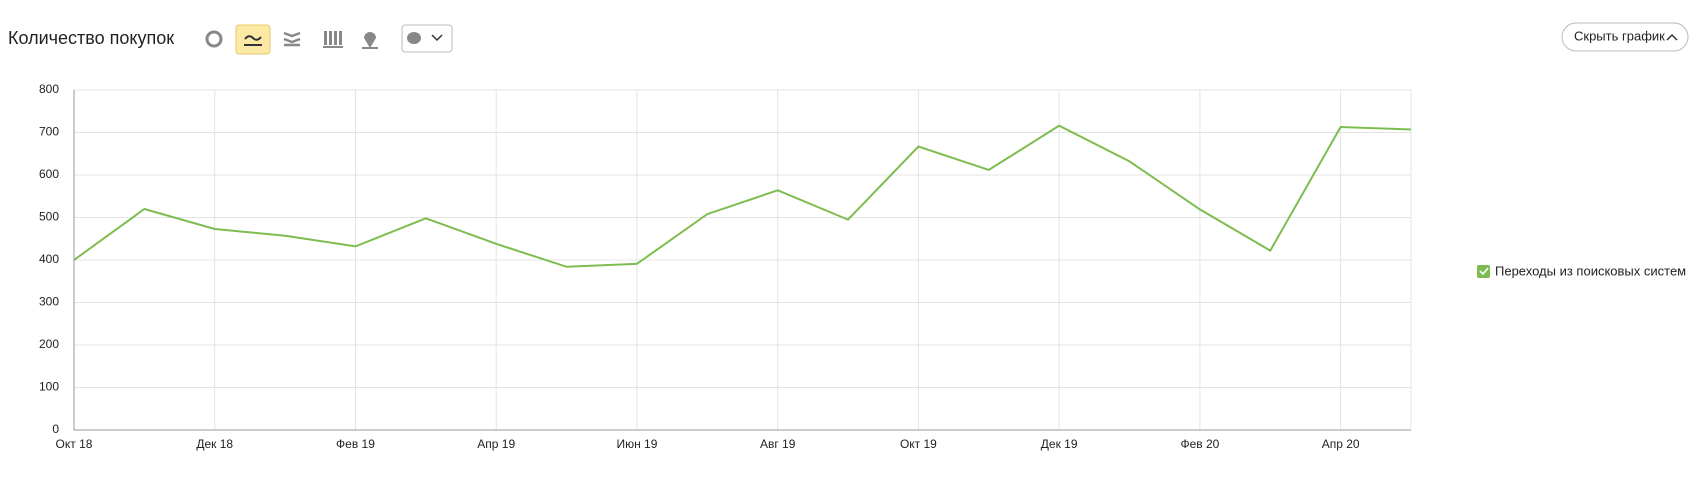  Describe the element at coordinates (91, 38) in the screenshot. I see `chart-title: Количество покупок` at that location.